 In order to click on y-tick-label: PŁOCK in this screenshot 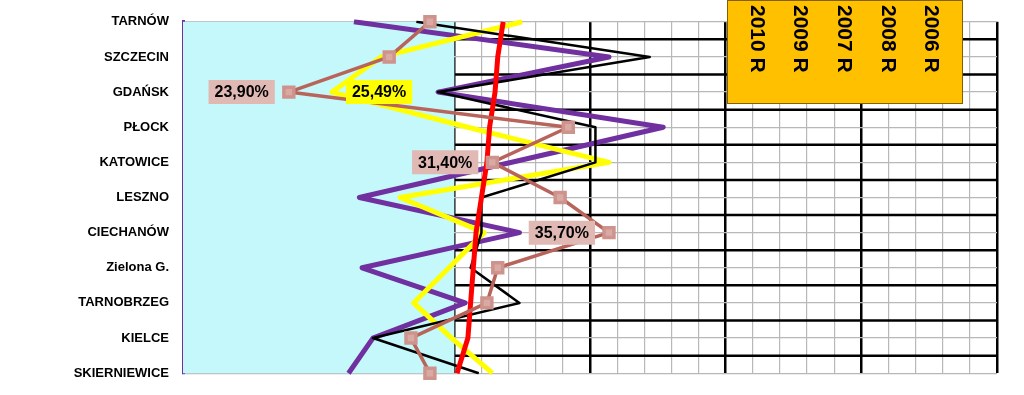, I will do `click(146, 126)`.